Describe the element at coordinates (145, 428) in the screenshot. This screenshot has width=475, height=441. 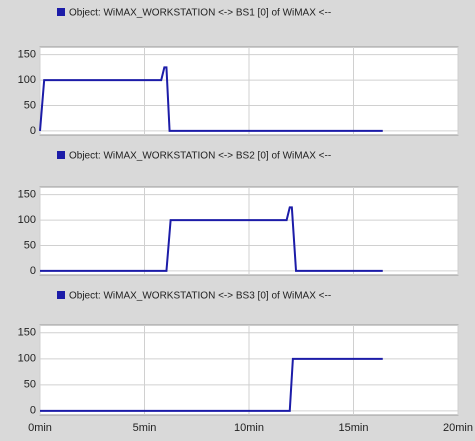
I see `x-tick-label: 5min` at that location.